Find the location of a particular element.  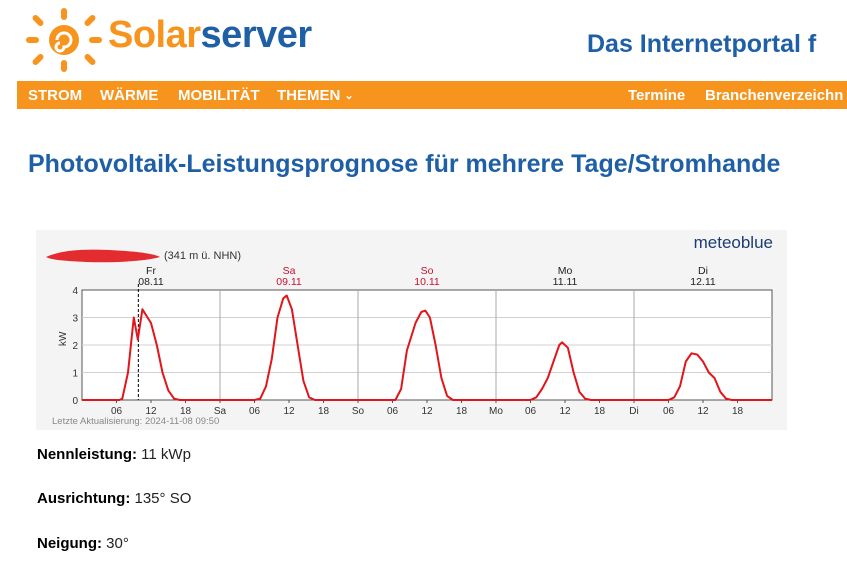

y-tick-label: 4 is located at coordinates (75, 291).